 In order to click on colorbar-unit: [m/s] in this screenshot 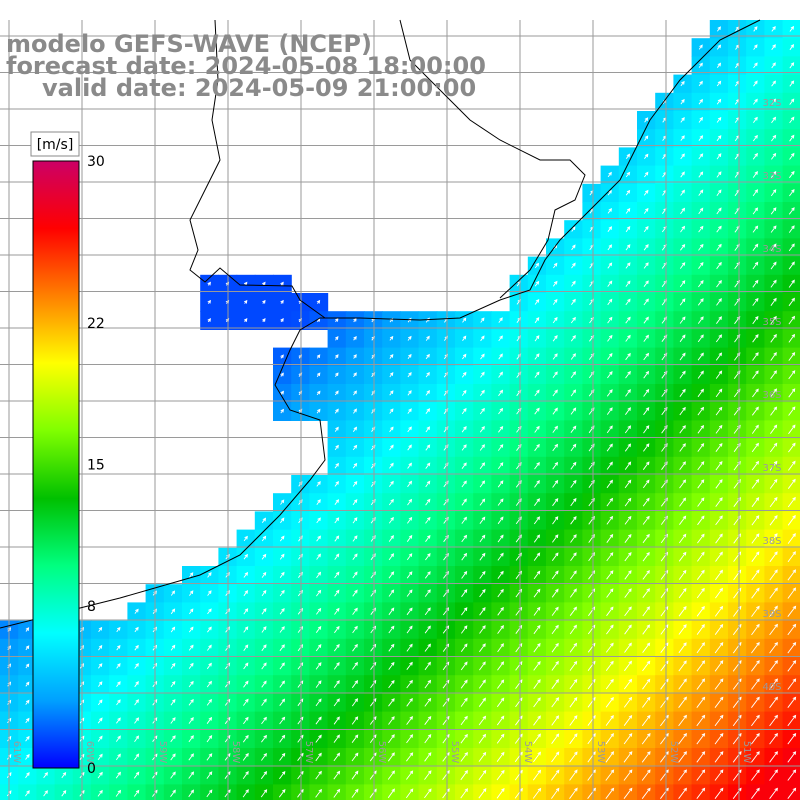, I will do `click(55, 145)`.